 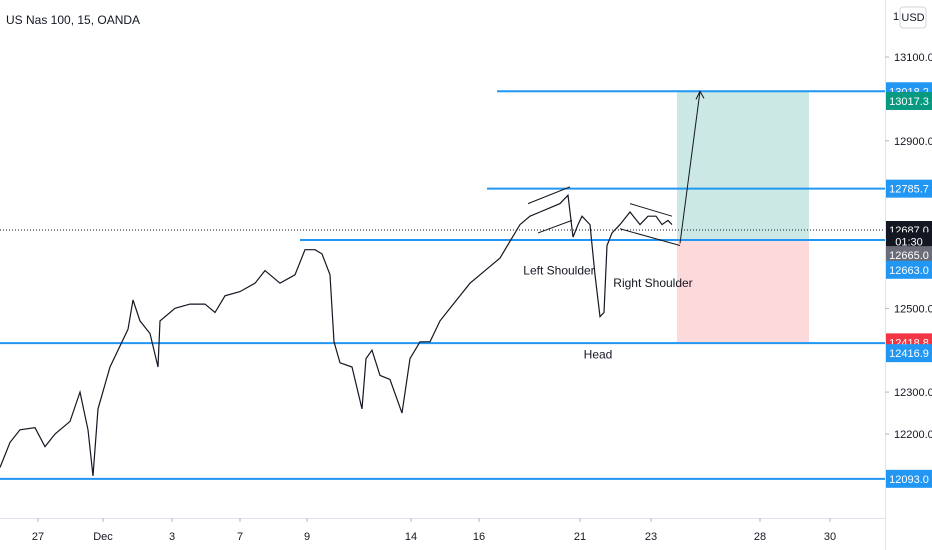 I want to click on price-tag-label: 13017.3, so click(x=909, y=102).